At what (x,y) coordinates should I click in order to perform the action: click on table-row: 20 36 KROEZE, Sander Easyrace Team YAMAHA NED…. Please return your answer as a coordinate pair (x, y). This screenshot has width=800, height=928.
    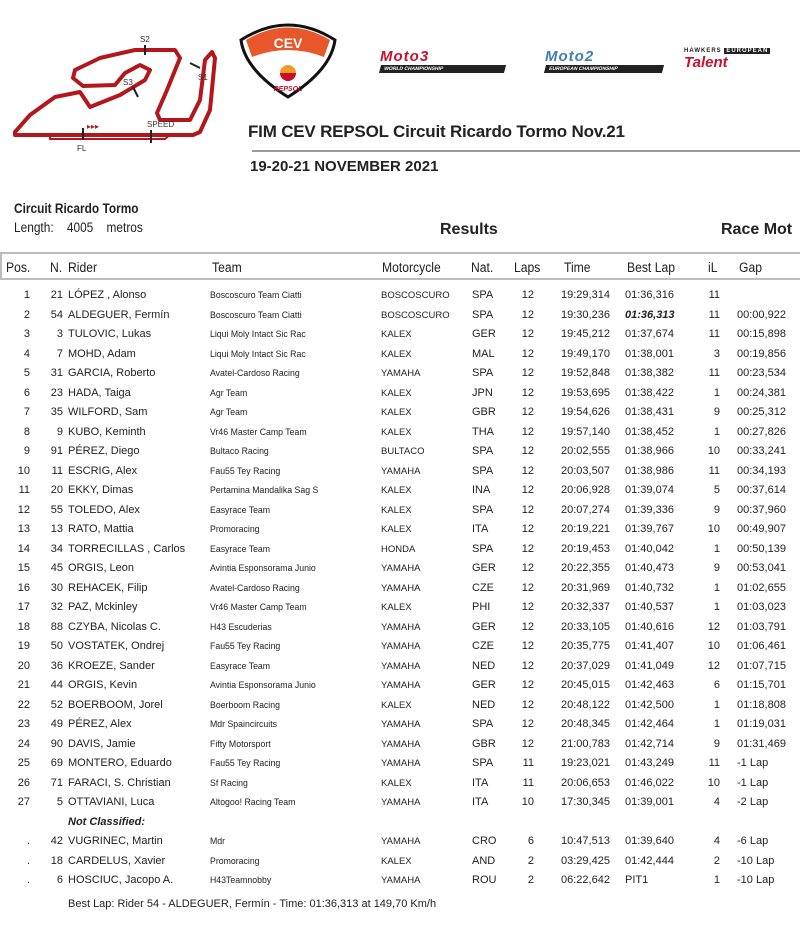
    Looking at the image, I should click on (400, 669).